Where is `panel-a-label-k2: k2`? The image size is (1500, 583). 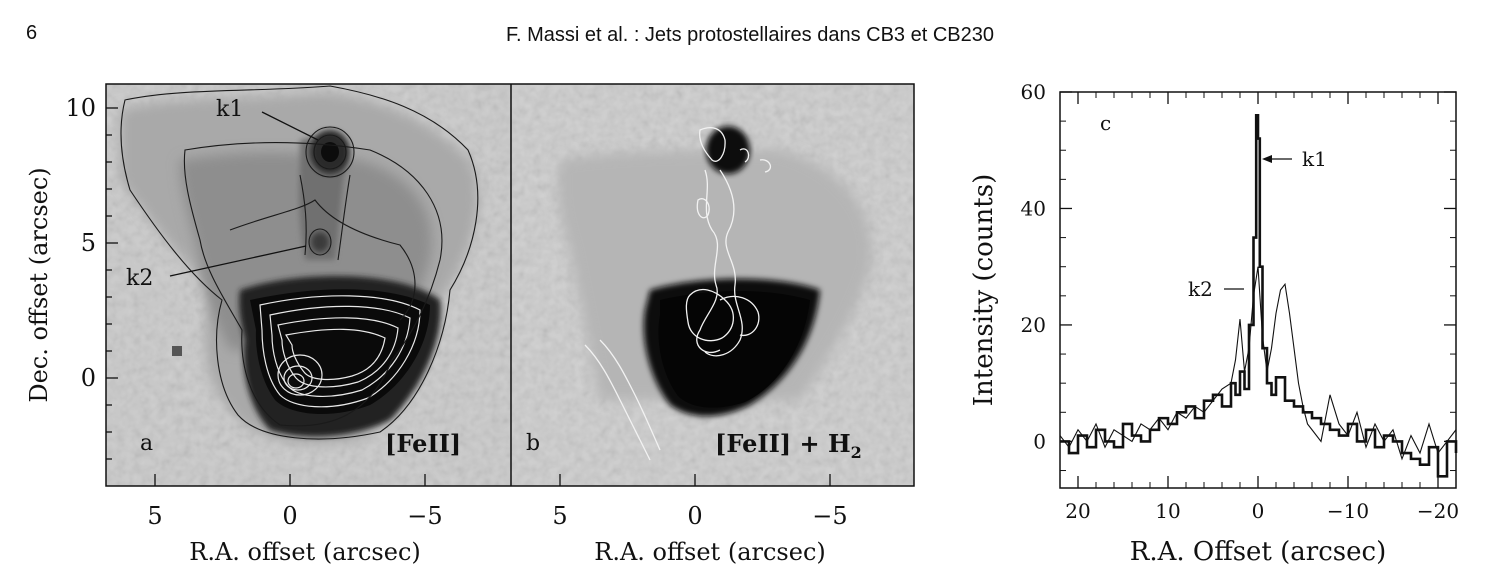
panel-a-label-k2: k2 is located at coordinates (139, 278).